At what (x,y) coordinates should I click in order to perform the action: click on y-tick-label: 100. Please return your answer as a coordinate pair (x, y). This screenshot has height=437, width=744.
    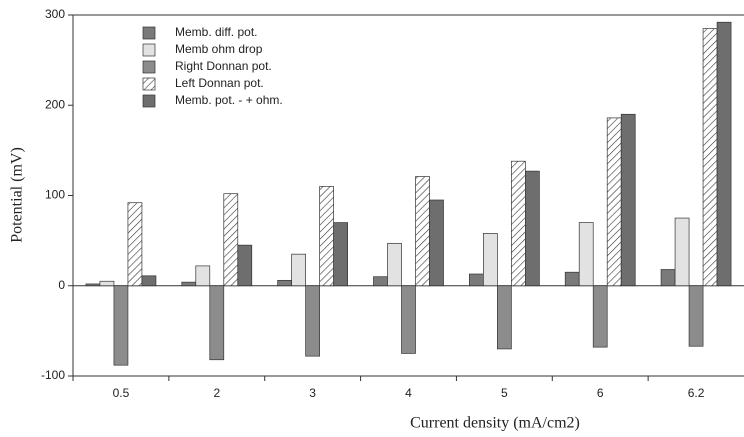
    Looking at the image, I should click on (55, 195).